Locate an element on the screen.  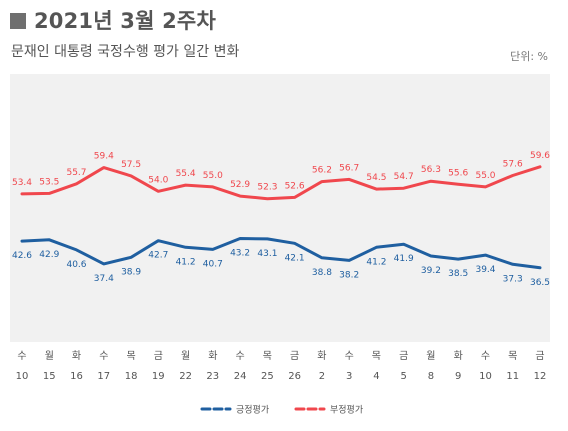
x-tick-date: 9 is located at coordinates (458, 376).